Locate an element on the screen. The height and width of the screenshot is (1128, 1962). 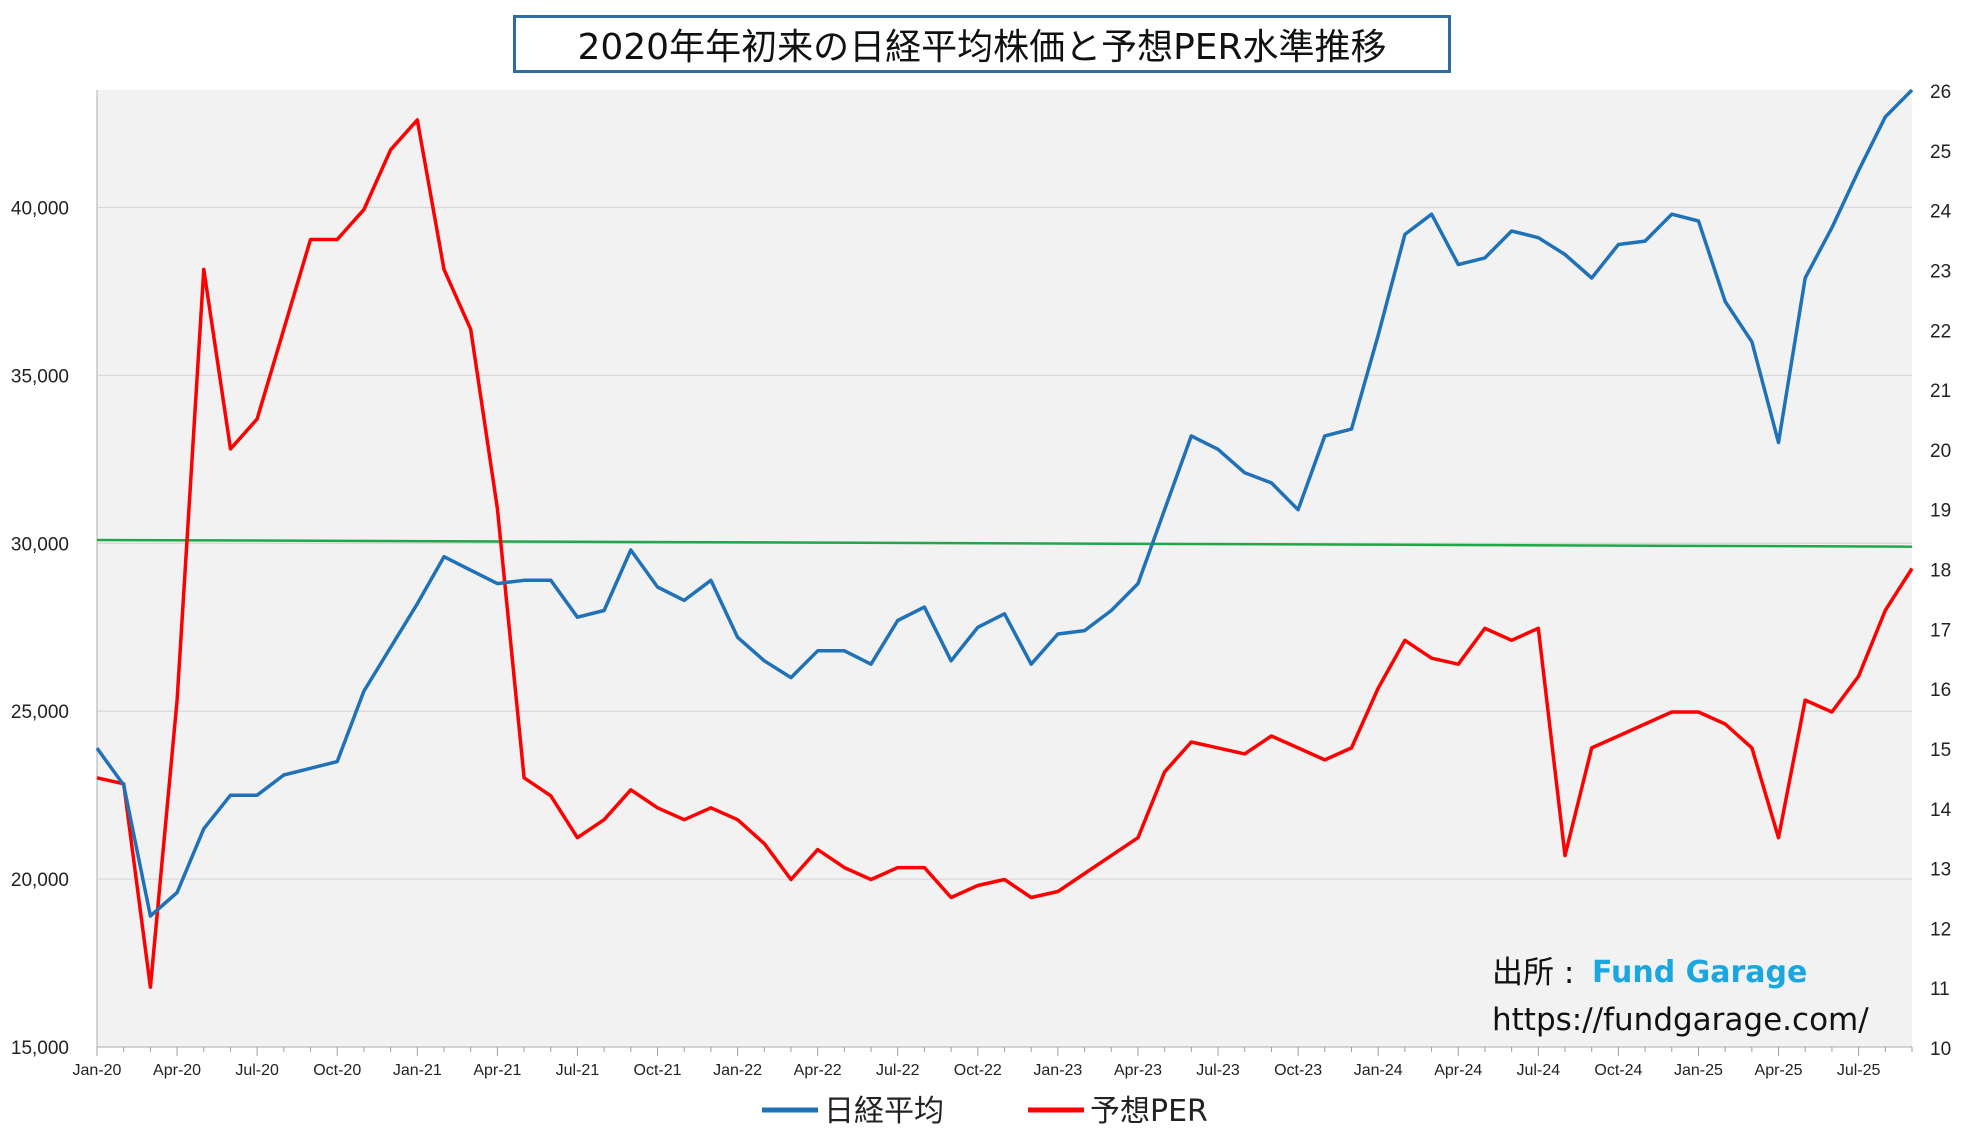
right-tick-label: 23 is located at coordinates (1940, 271).